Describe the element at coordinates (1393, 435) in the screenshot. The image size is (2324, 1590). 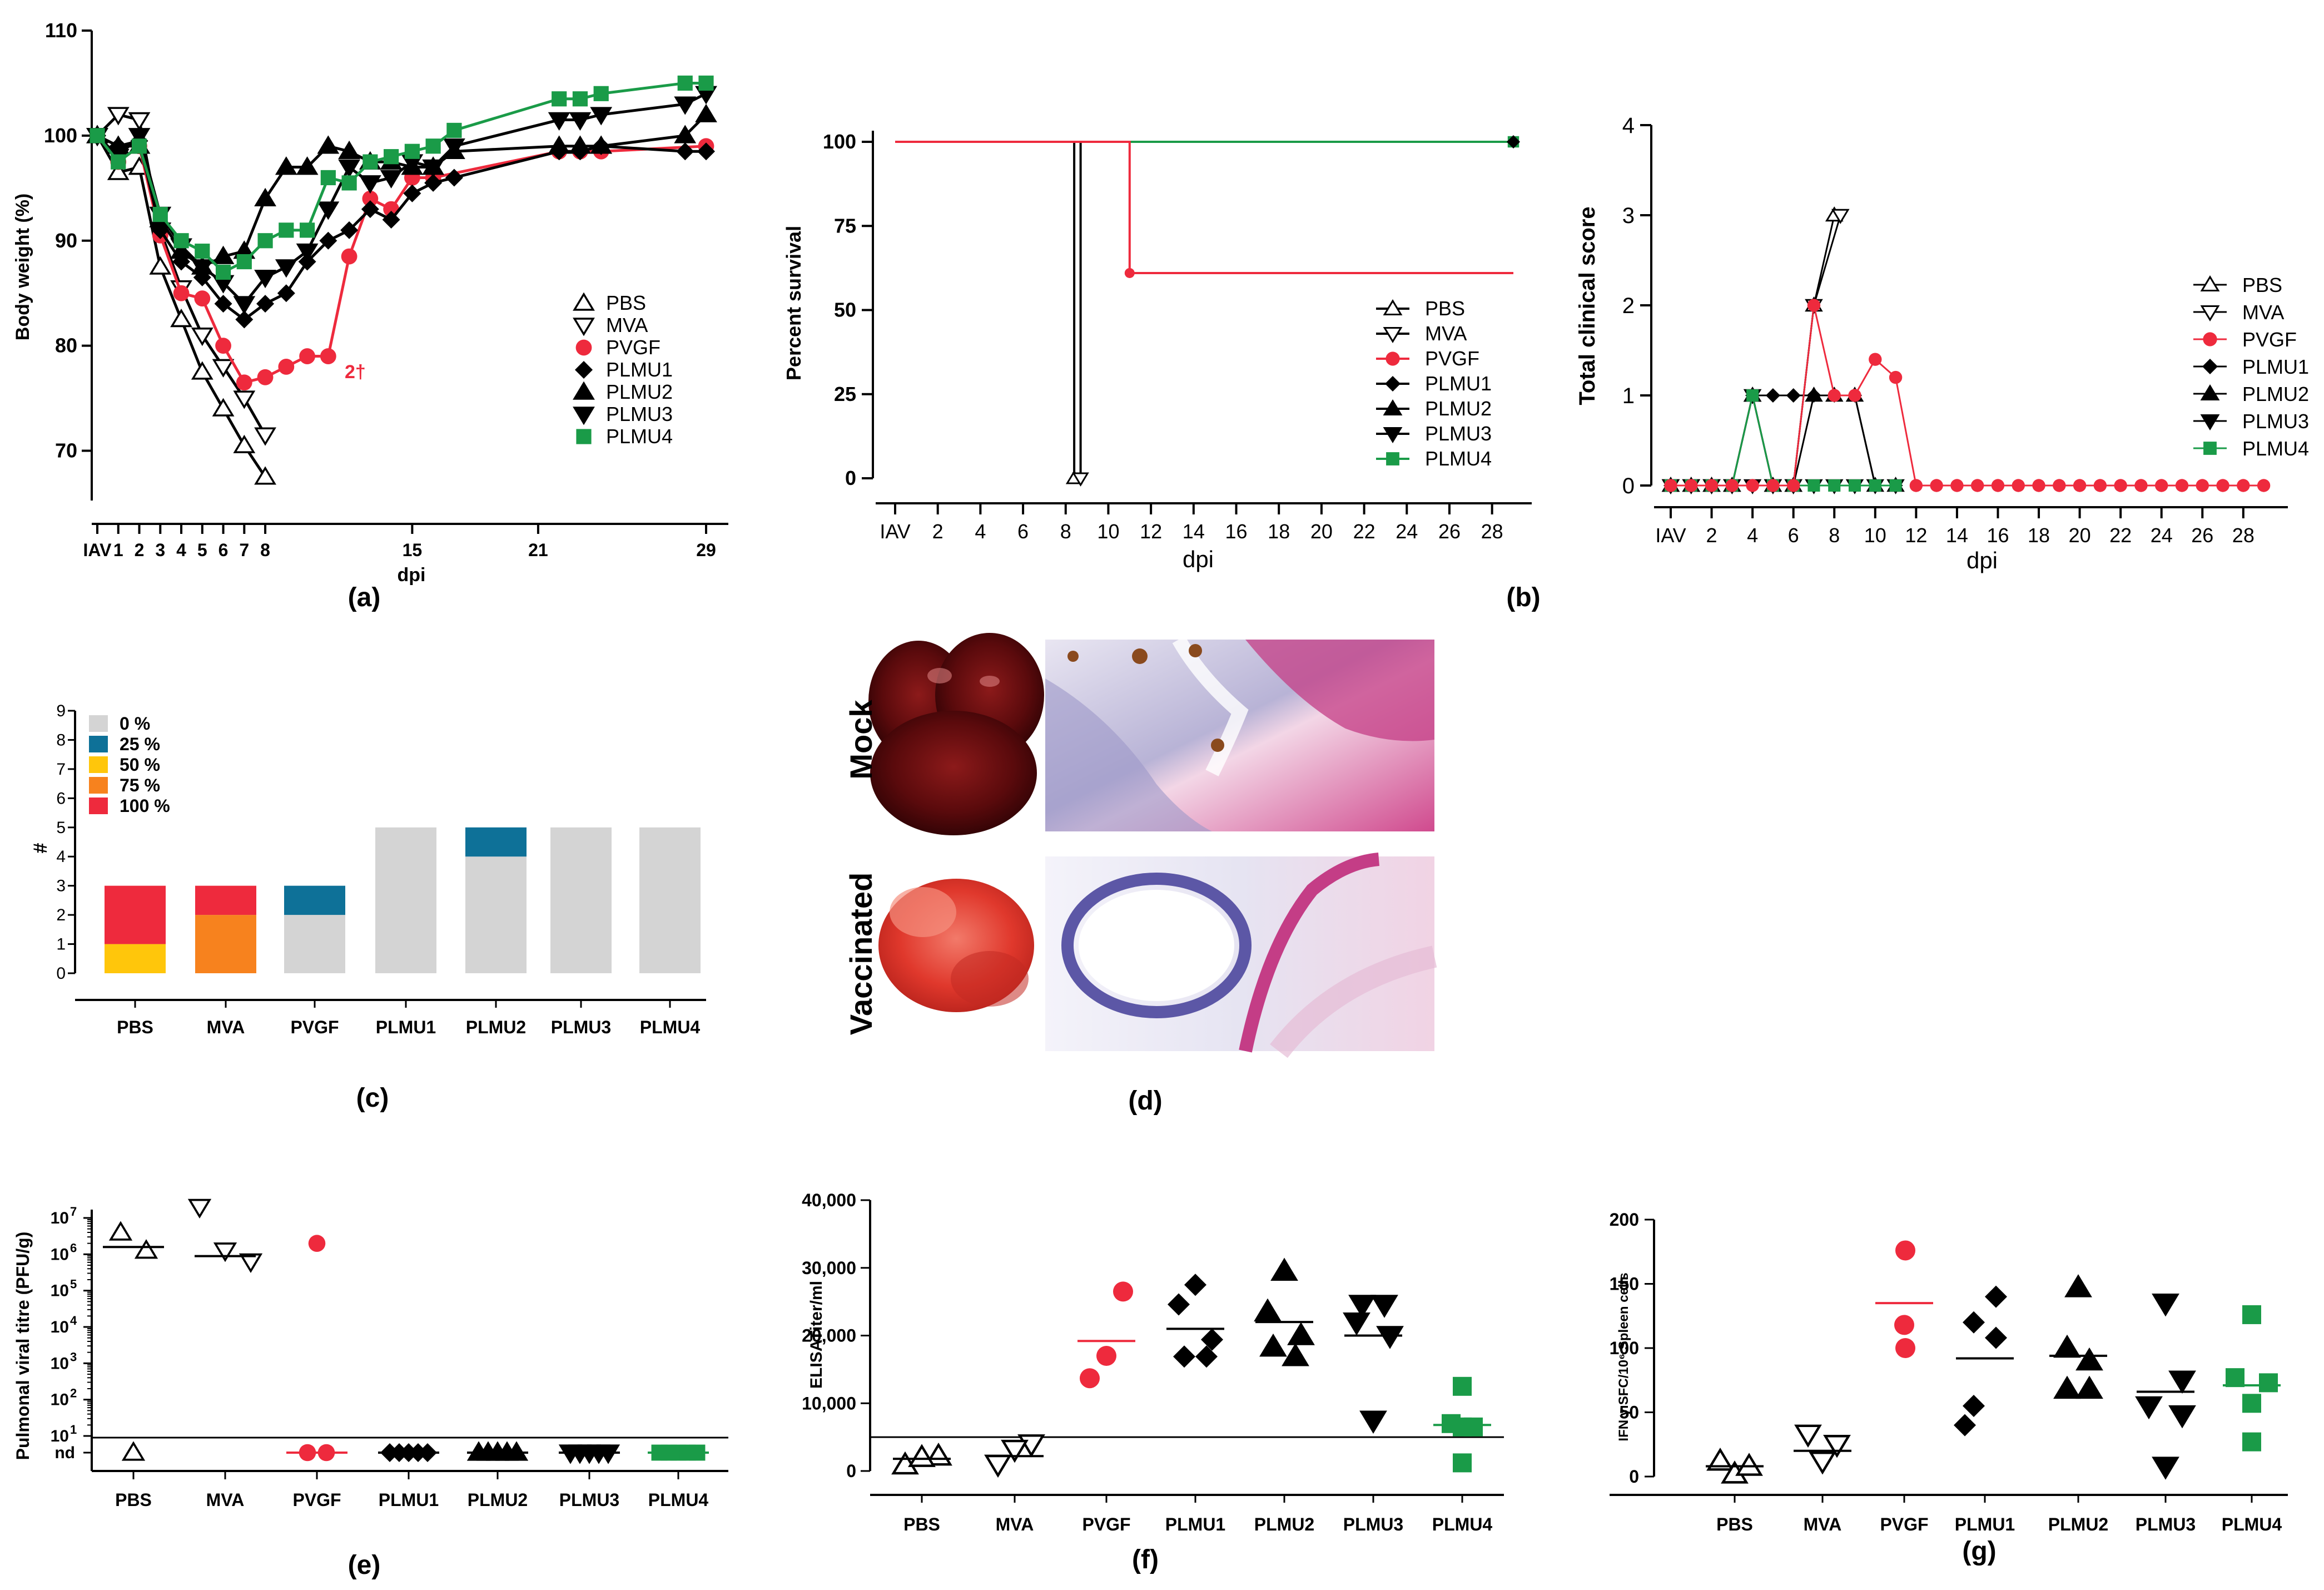
I see `legend-marker-PLMU3-shape` at that location.